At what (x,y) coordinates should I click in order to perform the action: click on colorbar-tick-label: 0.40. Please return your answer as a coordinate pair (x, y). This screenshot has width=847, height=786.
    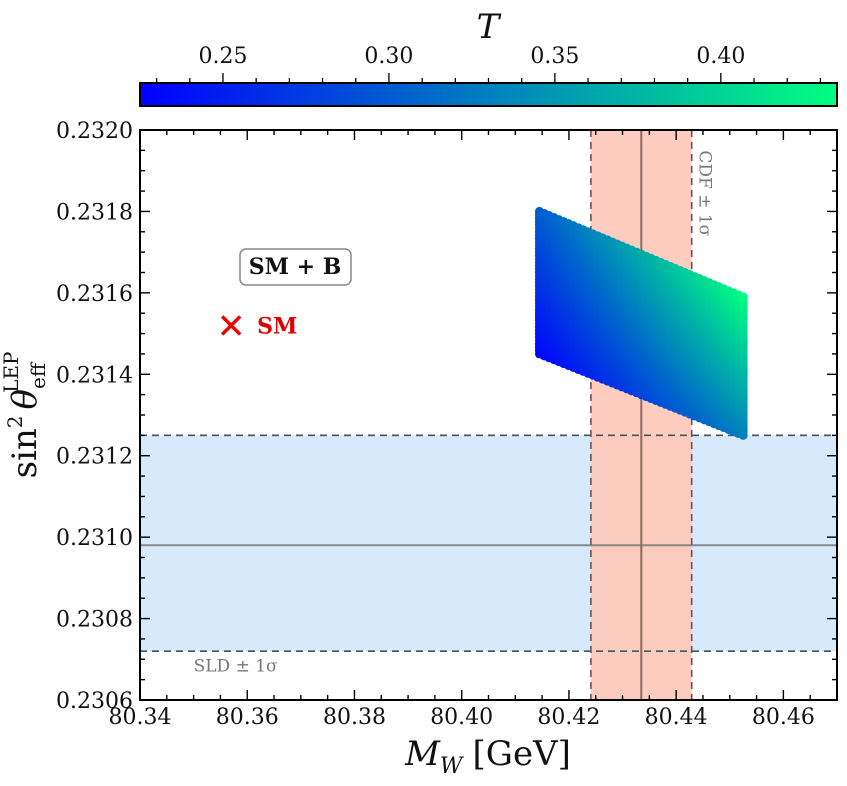
    Looking at the image, I should click on (720, 56).